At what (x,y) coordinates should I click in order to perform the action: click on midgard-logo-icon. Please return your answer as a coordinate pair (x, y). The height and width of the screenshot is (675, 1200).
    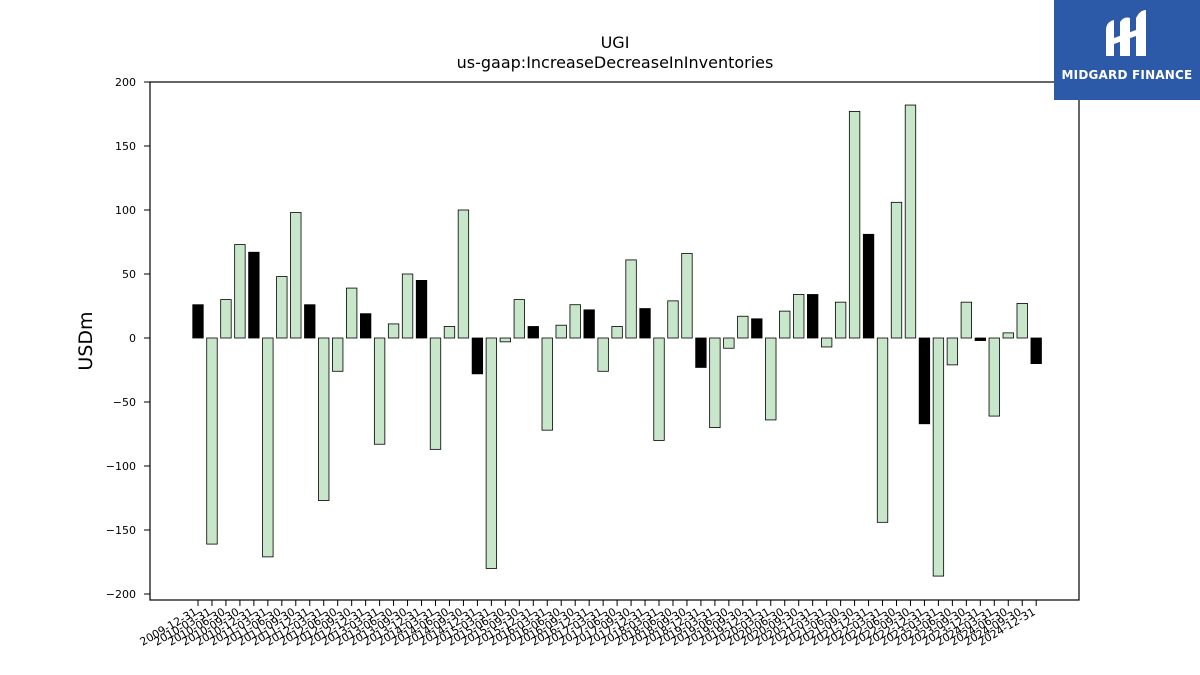
    Looking at the image, I should click on (1126, 33).